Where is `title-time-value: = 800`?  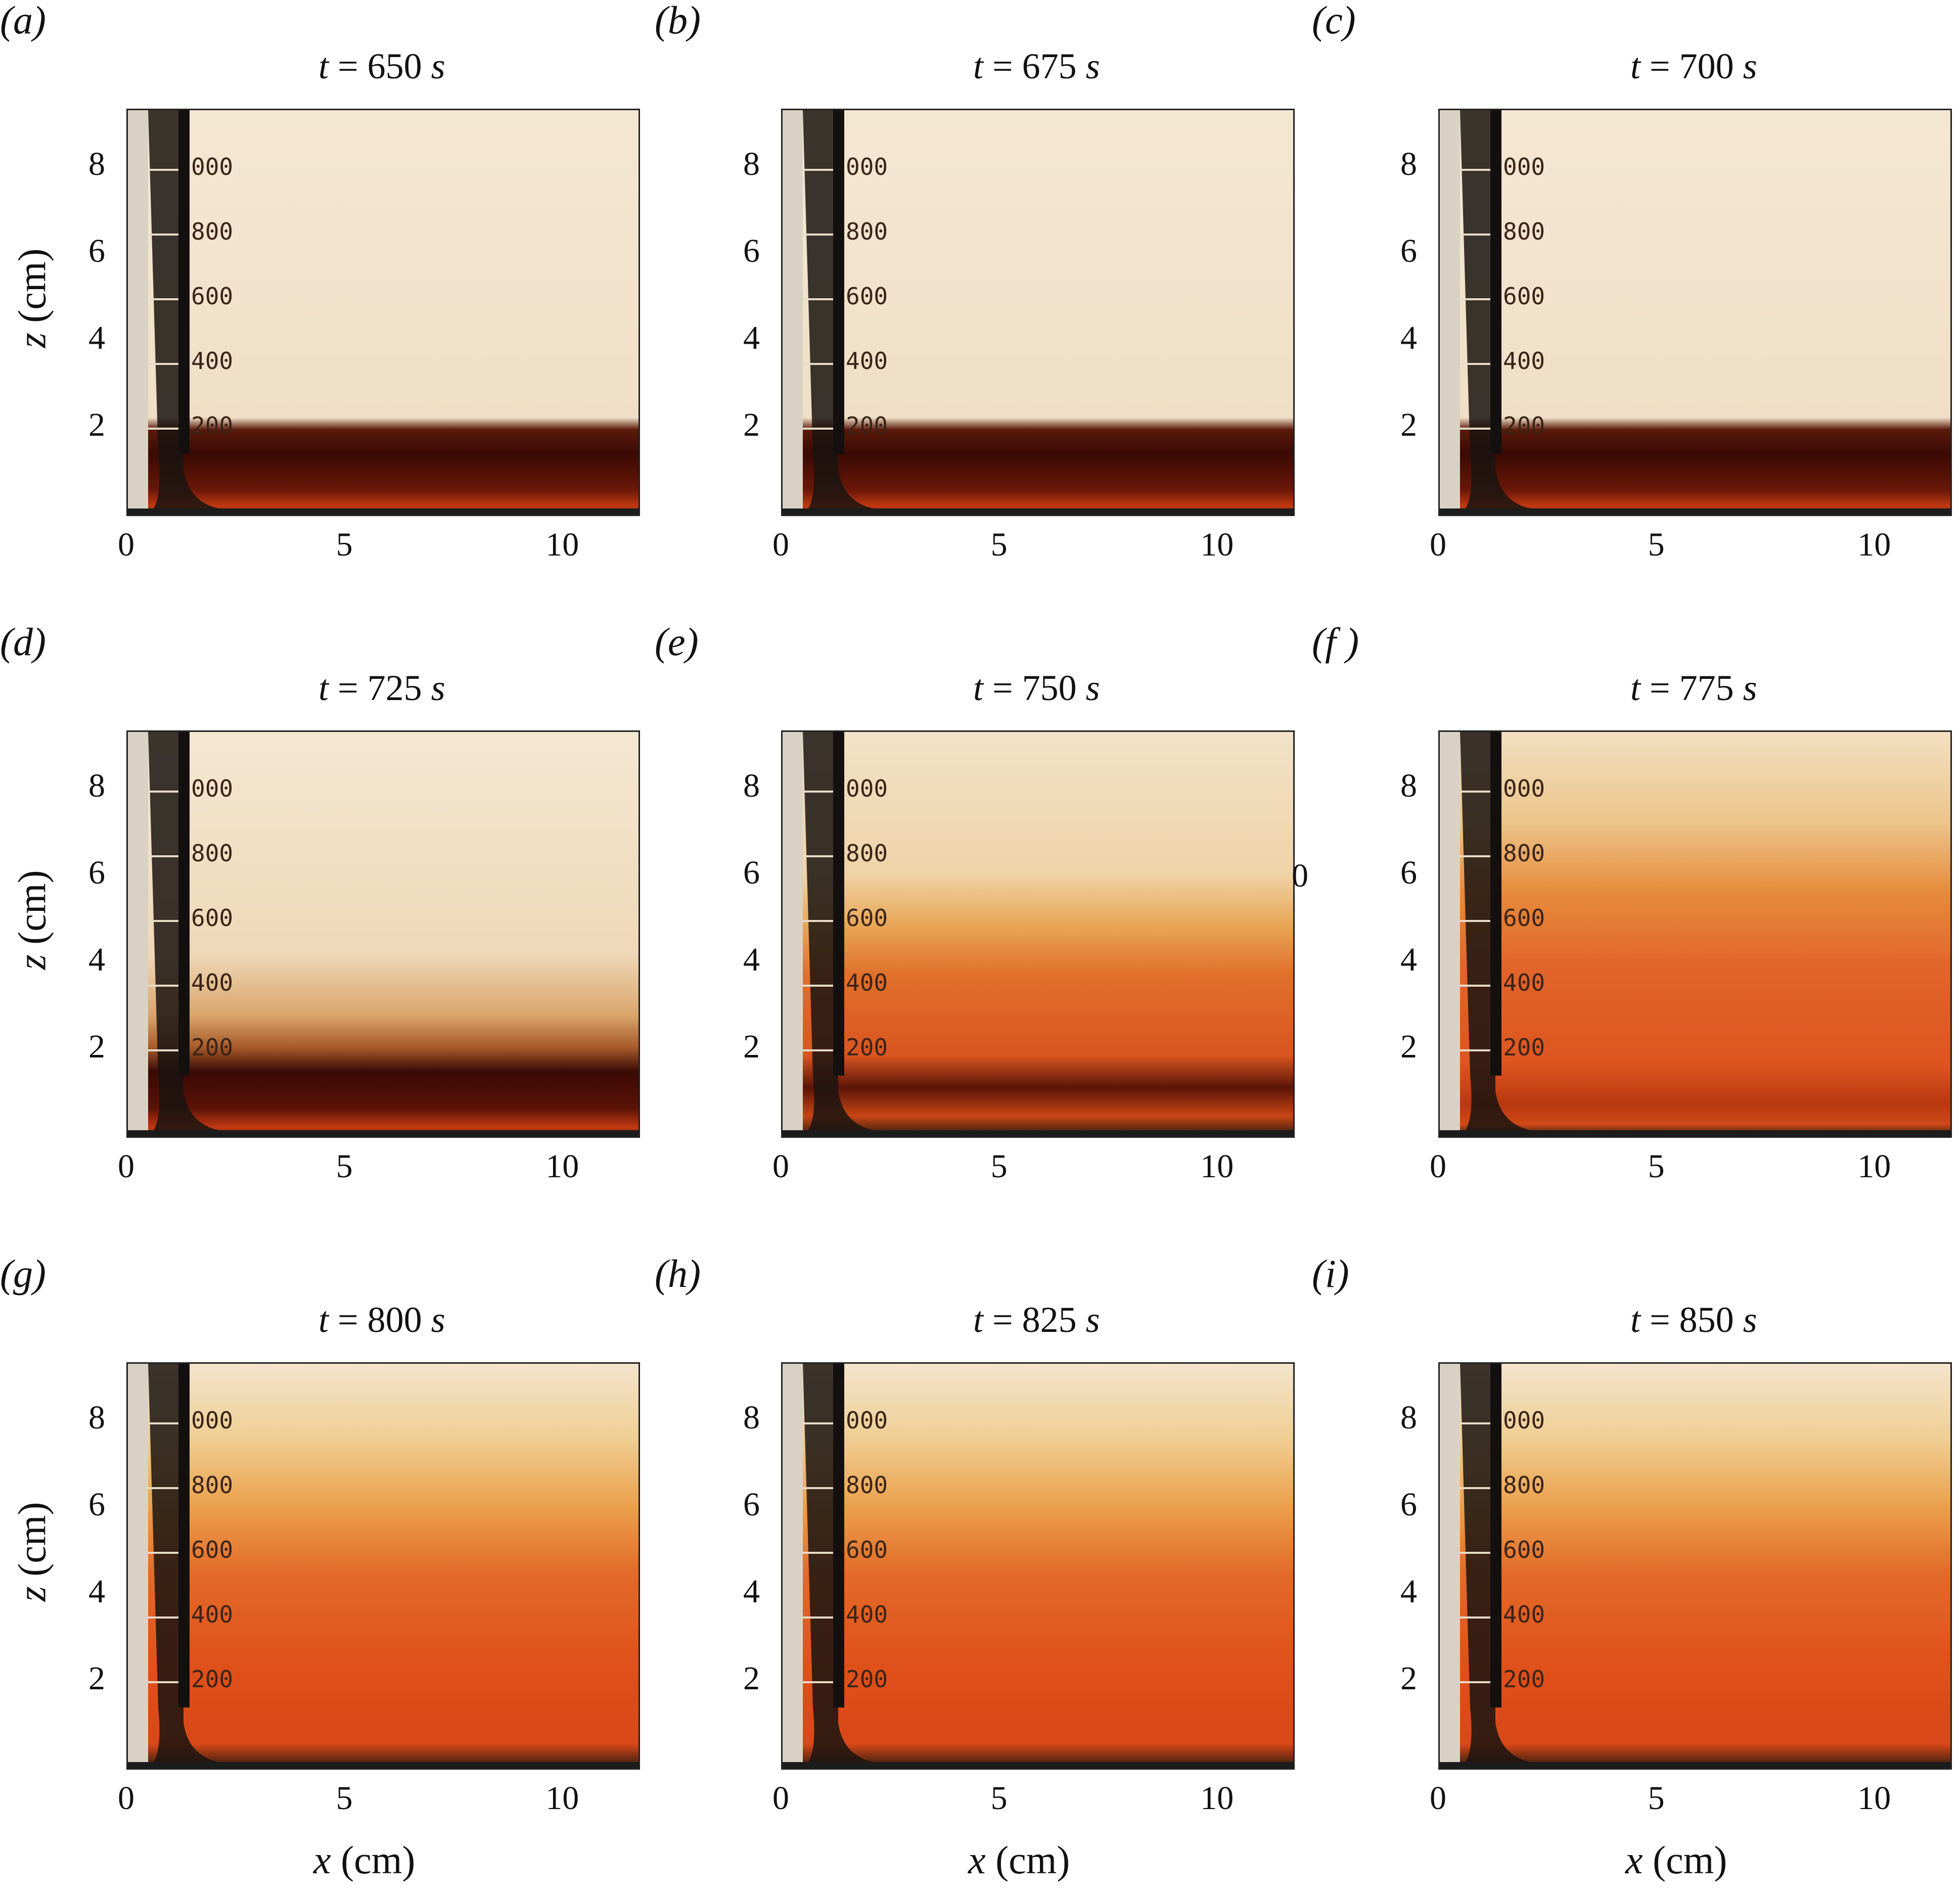
title-time-value: = 800 is located at coordinates (380, 1320).